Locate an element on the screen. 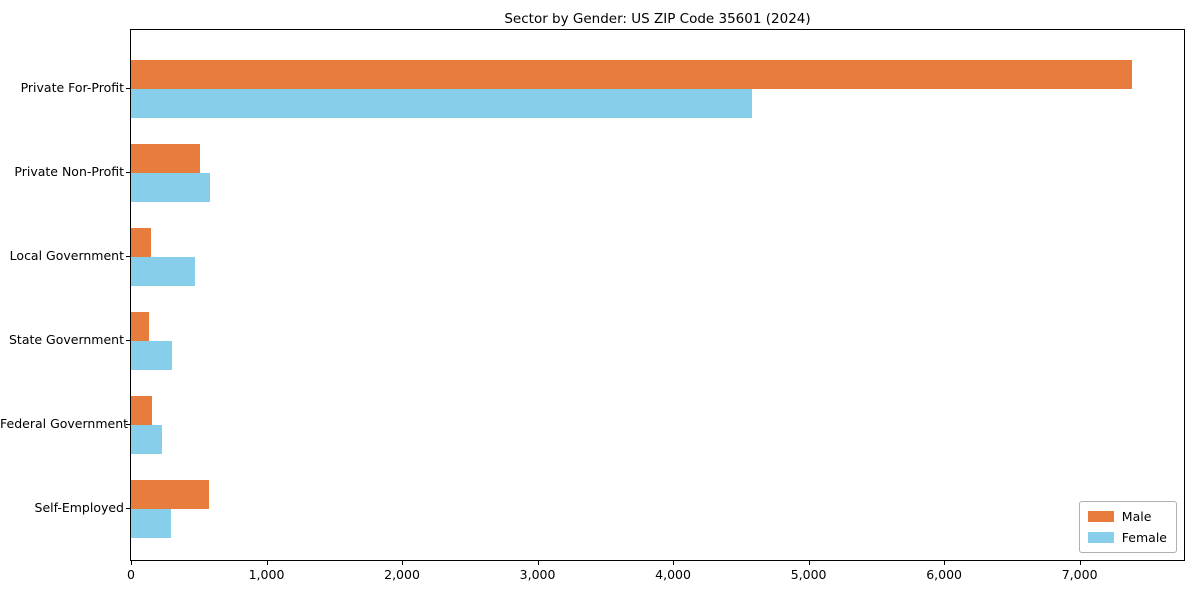 The image size is (1200, 600). xtick-label-1: 0 is located at coordinates (131, 574).